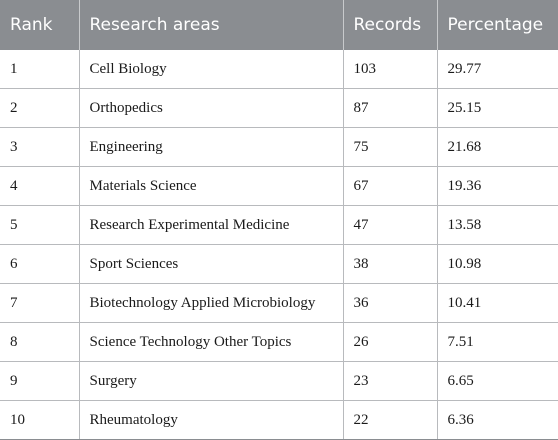 Image resolution: width=558 pixels, height=440 pixels. I want to click on cell-records: 103, so click(389, 69).